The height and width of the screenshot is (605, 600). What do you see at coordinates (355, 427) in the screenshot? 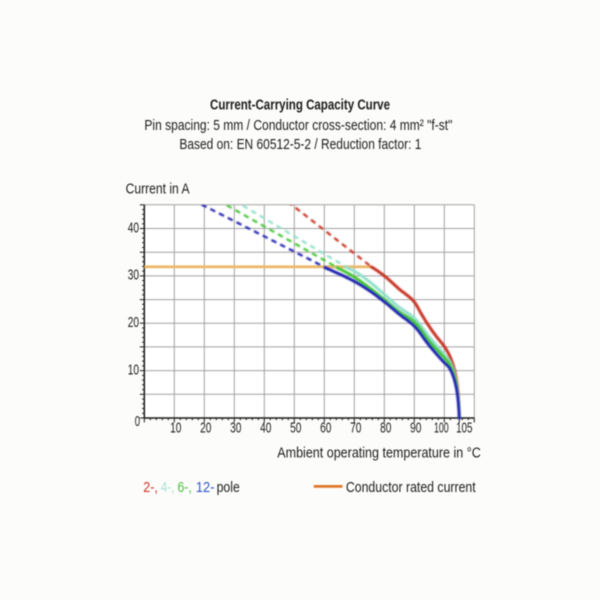
I see `svg-text: 70` at bounding box center [355, 427].